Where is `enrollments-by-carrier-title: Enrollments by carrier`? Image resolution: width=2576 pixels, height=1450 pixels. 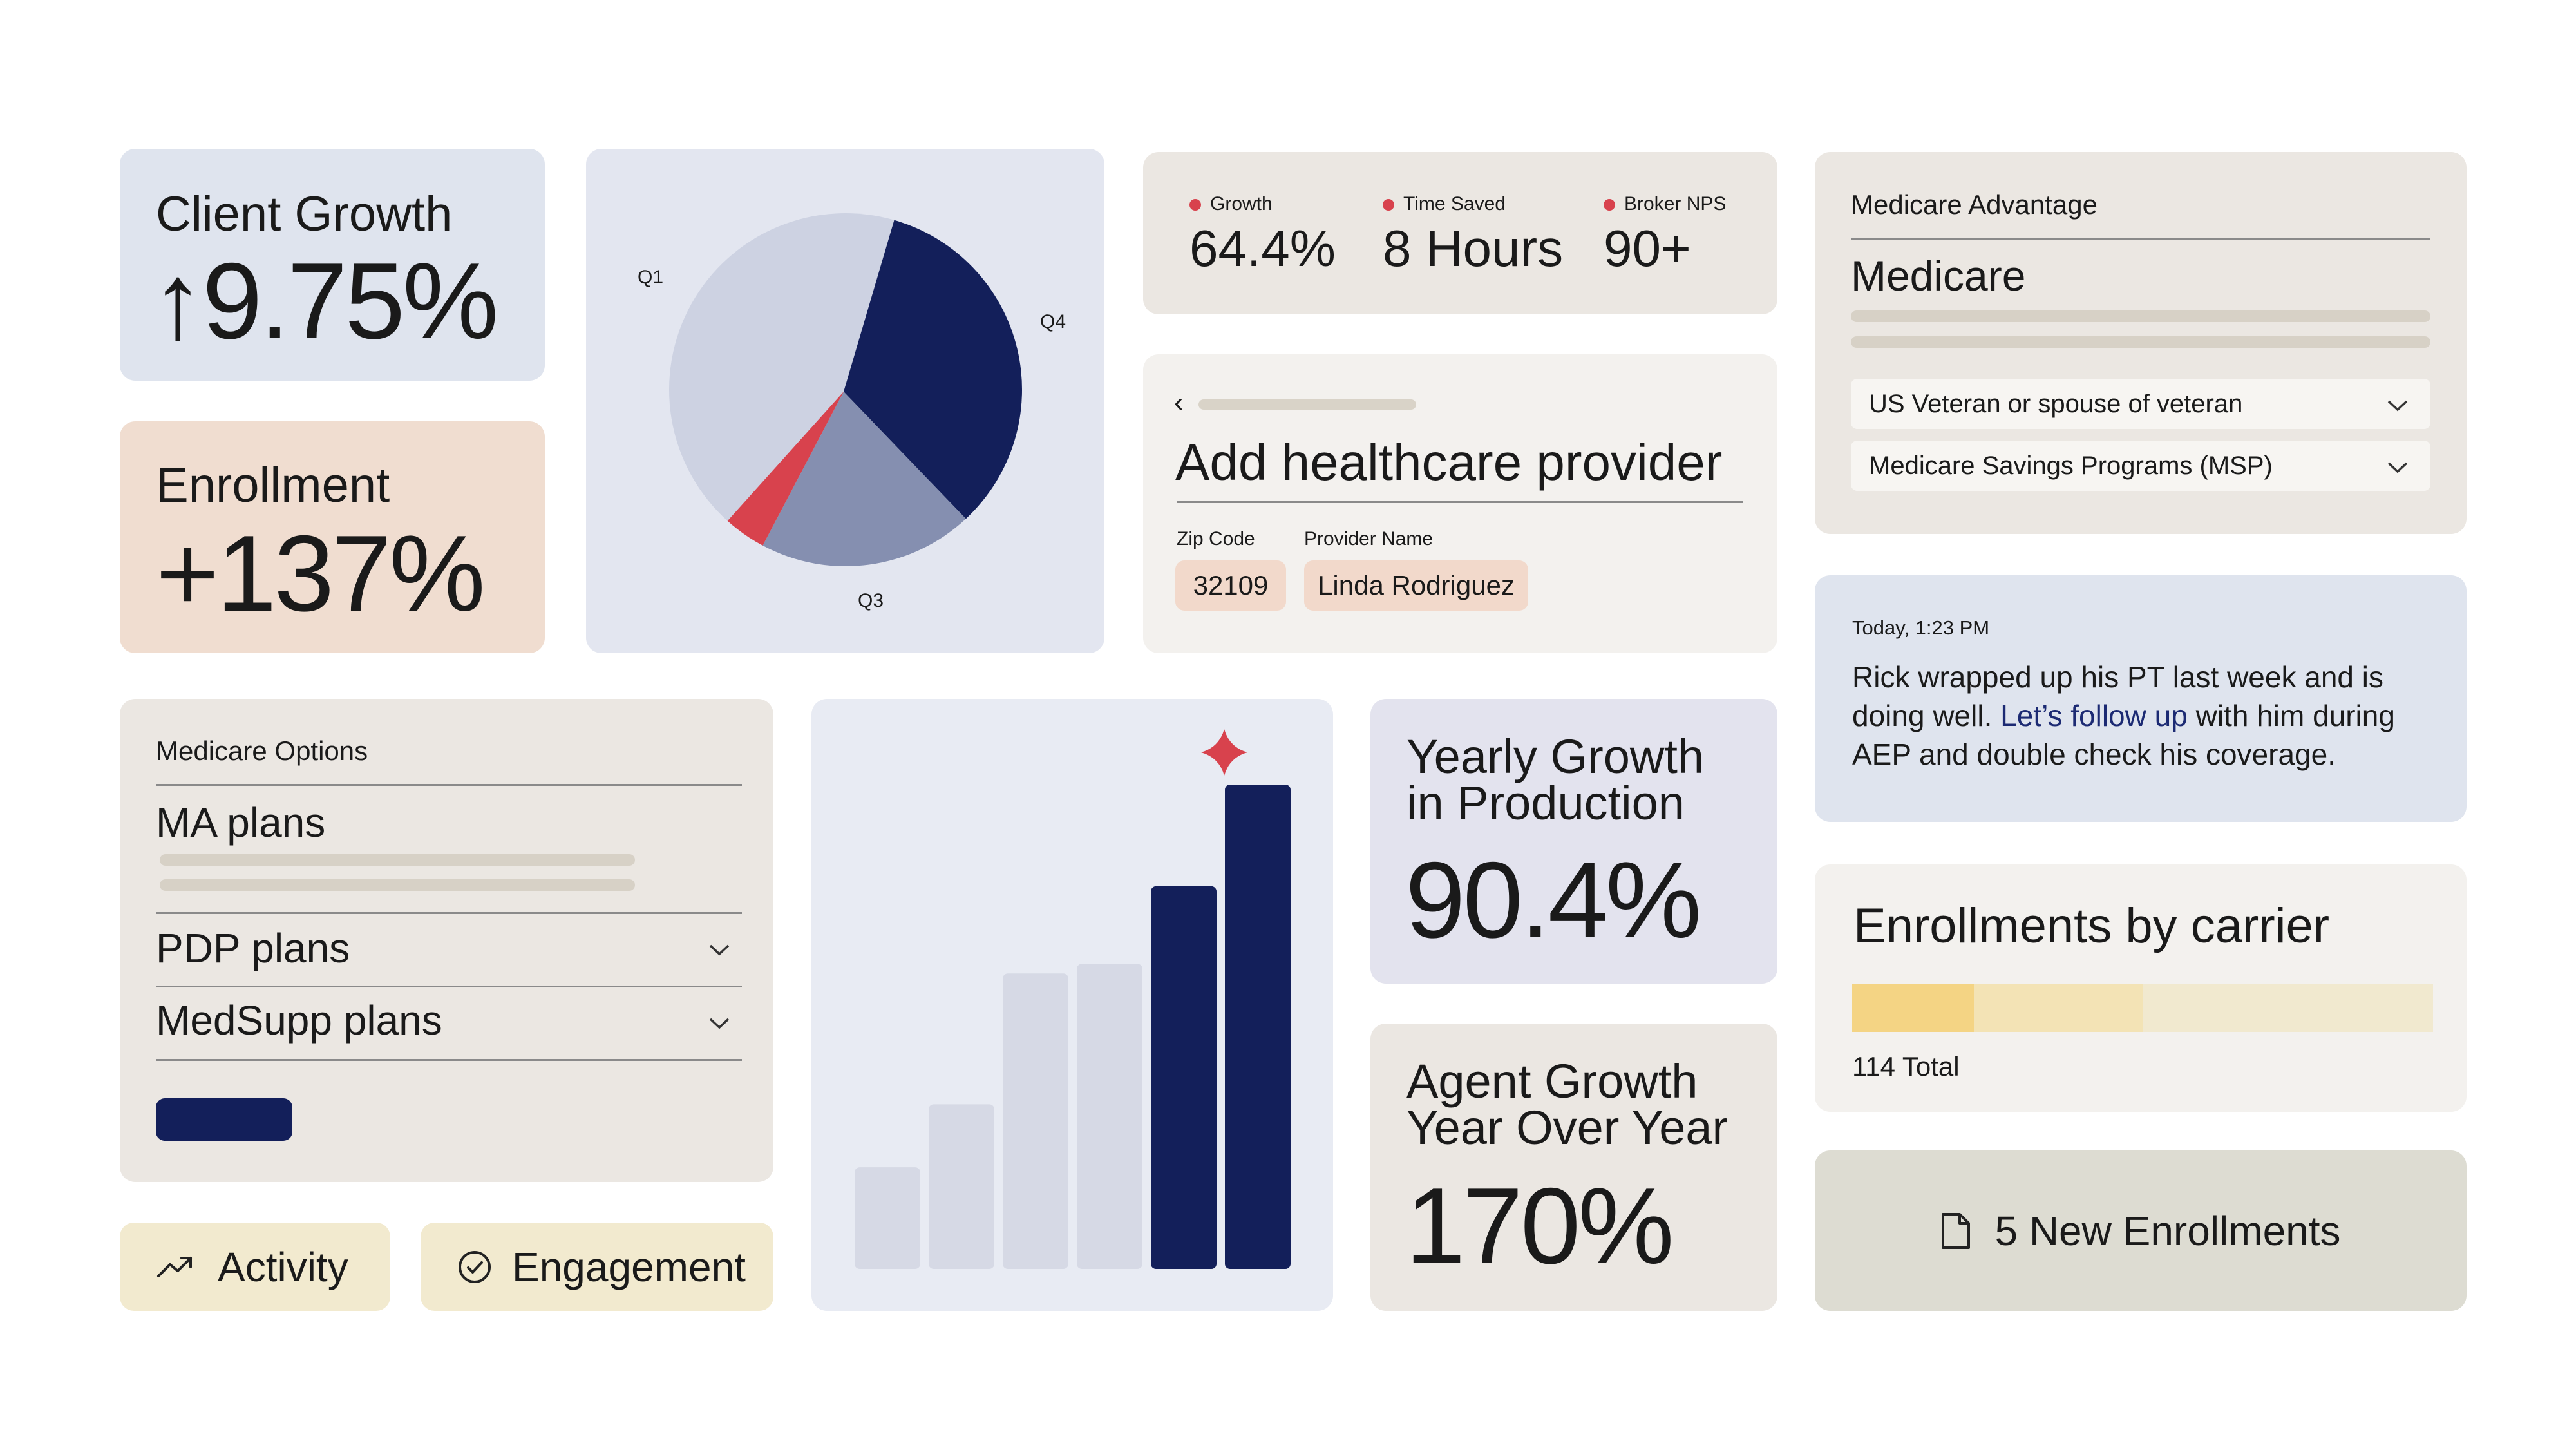
enrollments-by-carrier-title: Enrollments by carrier is located at coordinates (2091, 926).